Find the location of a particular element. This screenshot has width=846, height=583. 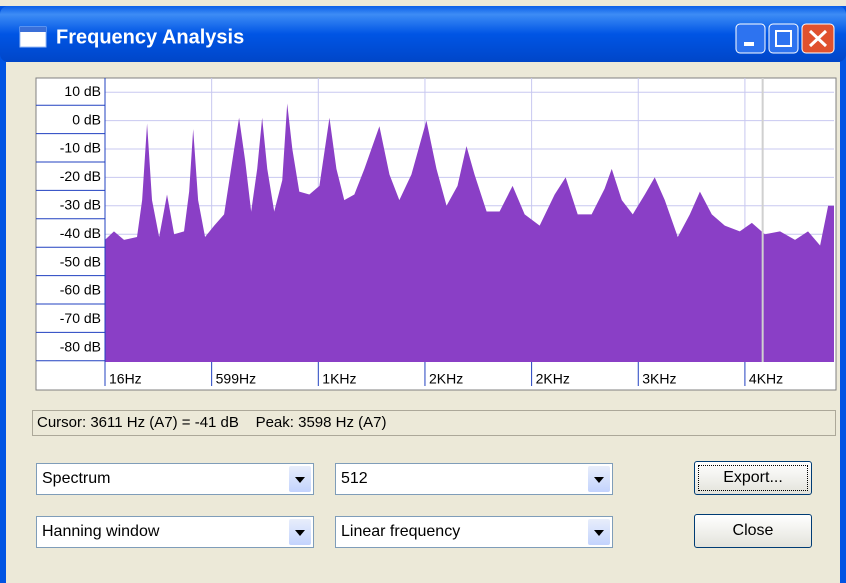

x-tick-label: 599Hz is located at coordinates (236, 379).